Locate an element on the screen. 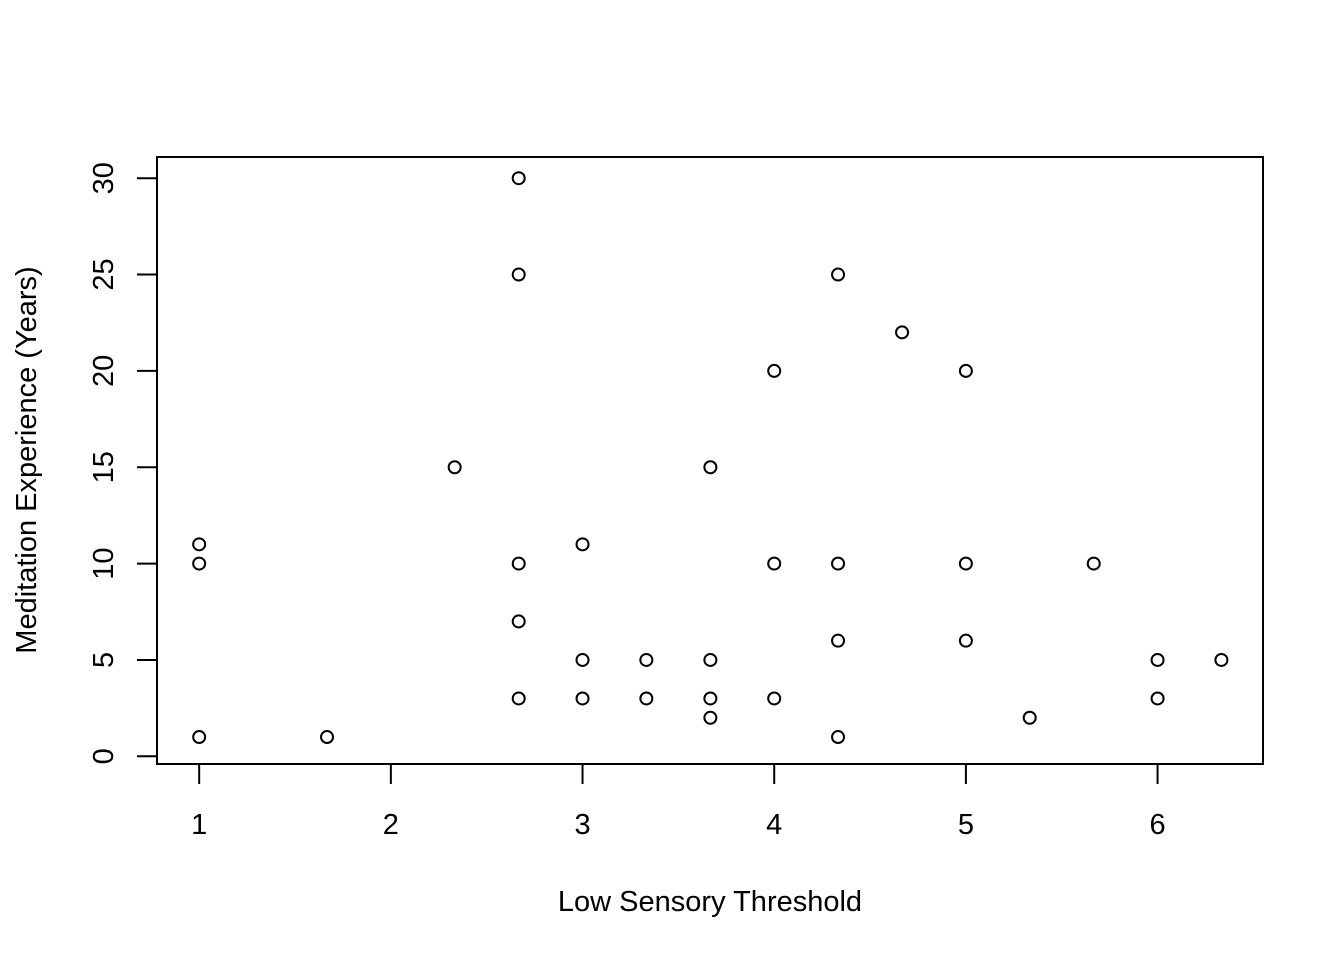 The width and height of the screenshot is (1344, 960). y-tick-label: 20 is located at coordinates (104, 371).